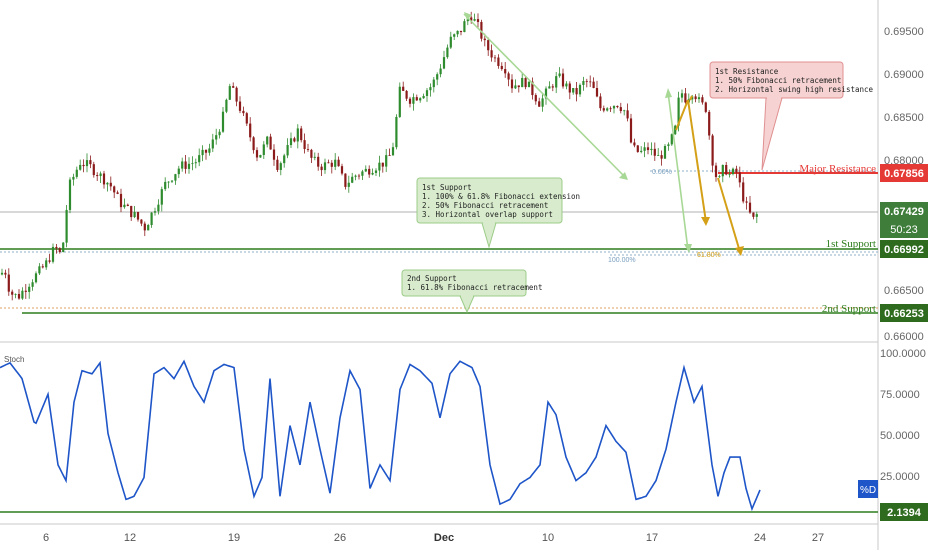 This screenshot has width=932, height=550. I want to click on time-axis: 6 12 19 26 Dec 10 17 24 27, so click(433, 538).